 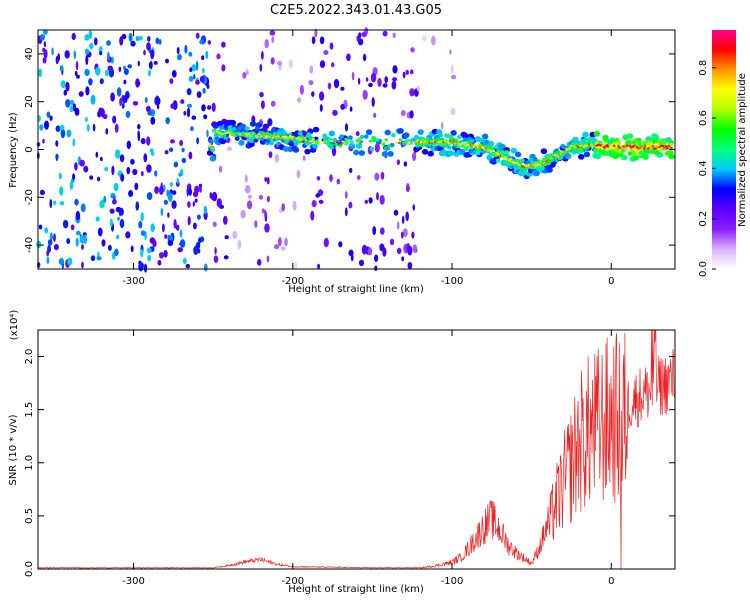 What do you see at coordinates (29, 516) in the screenshot?
I see `snr-ytick-label: 0.5` at bounding box center [29, 516].